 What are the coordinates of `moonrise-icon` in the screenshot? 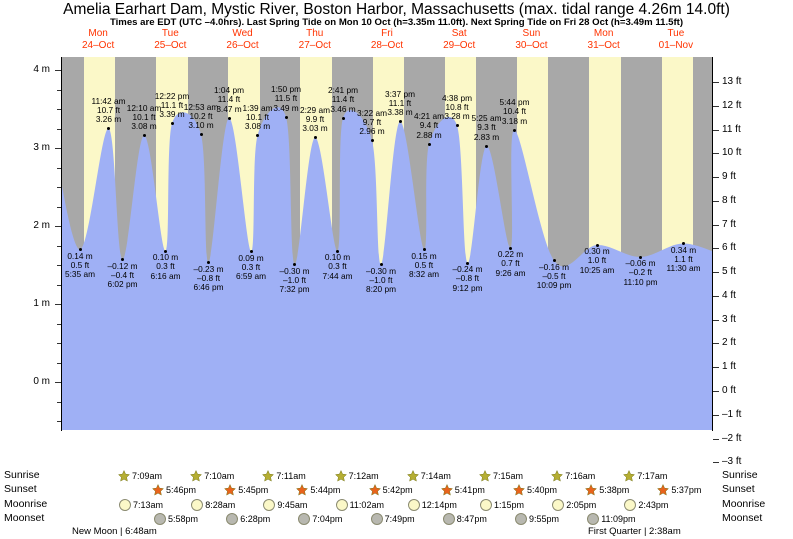 It's located at (413, 505).